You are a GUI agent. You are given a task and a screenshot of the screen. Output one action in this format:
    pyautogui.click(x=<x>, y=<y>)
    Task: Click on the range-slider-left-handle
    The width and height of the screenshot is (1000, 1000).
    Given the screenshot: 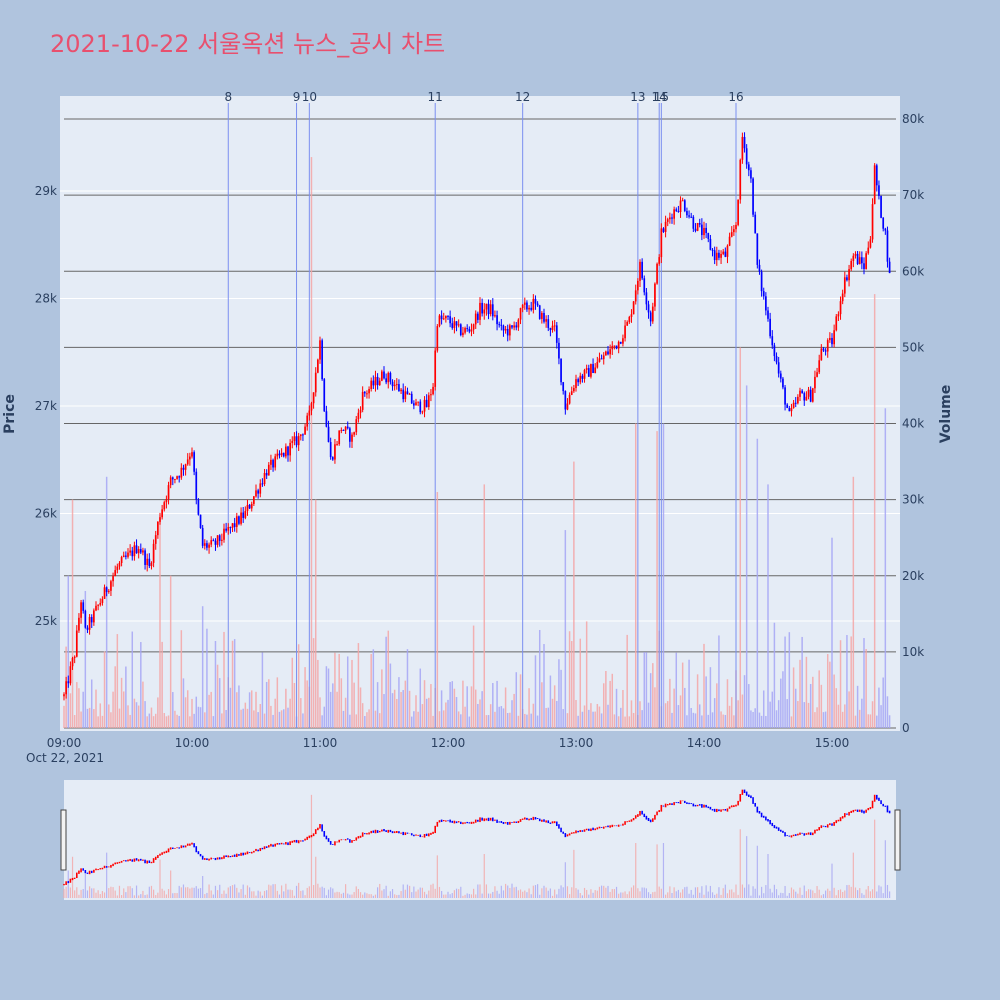 What is the action you would take?
    pyautogui.click(x=63, y=840)
    